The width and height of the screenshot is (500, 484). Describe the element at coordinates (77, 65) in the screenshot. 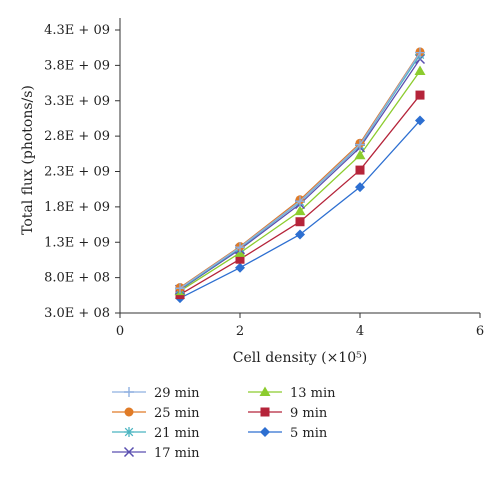

I see `y-tick-label: 3.8E + 09` at that location.